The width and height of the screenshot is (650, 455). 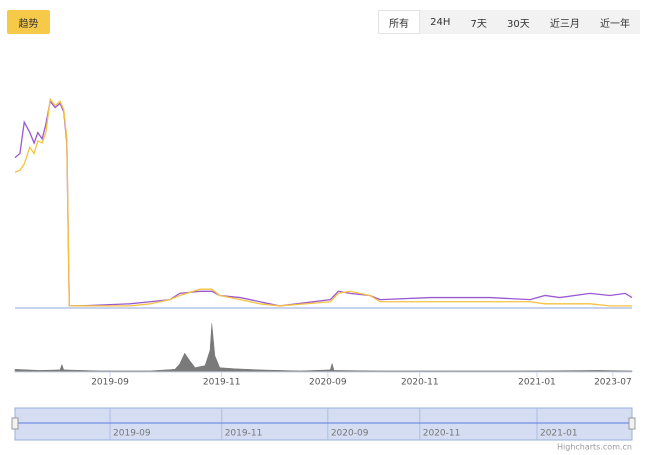 What do you see at coordinates (518, 24) in the screenshot?
I see `range-button: 30天` at bounding box center [518, 24].